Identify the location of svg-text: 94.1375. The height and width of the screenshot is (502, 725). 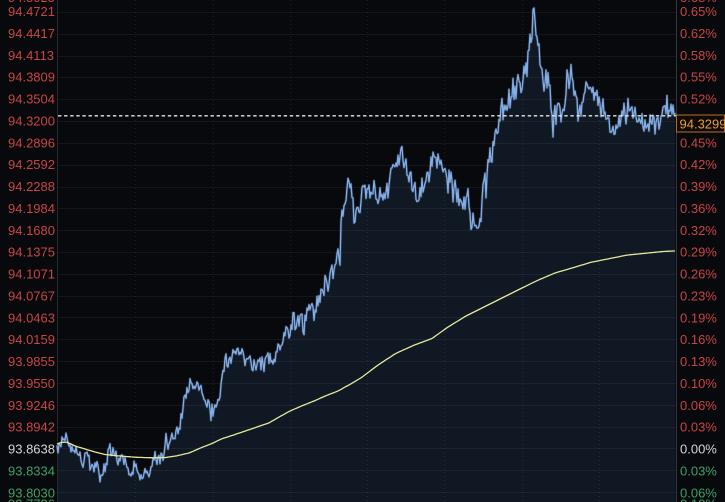
(31, 252).